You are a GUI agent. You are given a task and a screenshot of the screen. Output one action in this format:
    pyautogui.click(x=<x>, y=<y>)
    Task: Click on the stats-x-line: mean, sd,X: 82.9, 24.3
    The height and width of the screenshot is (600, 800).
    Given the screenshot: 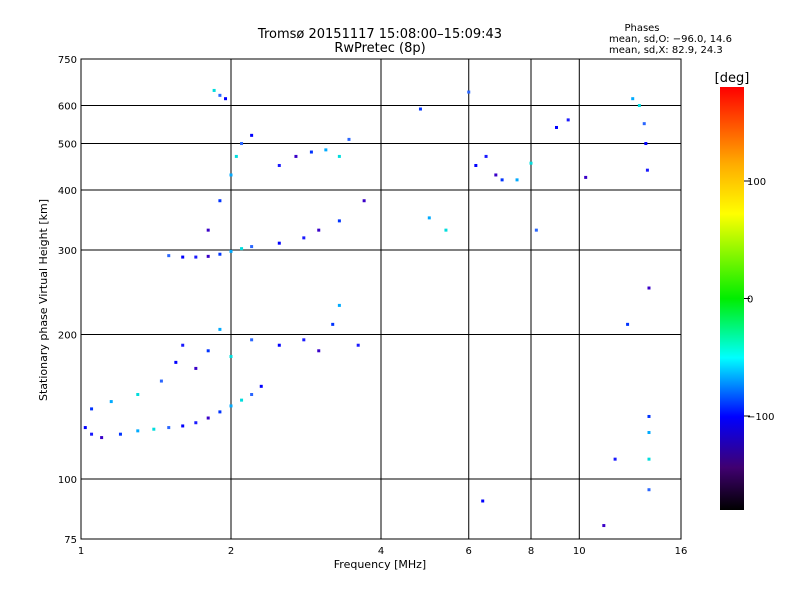 What is the action you would take?
    pyautogui.click(x=666, y=50)
    